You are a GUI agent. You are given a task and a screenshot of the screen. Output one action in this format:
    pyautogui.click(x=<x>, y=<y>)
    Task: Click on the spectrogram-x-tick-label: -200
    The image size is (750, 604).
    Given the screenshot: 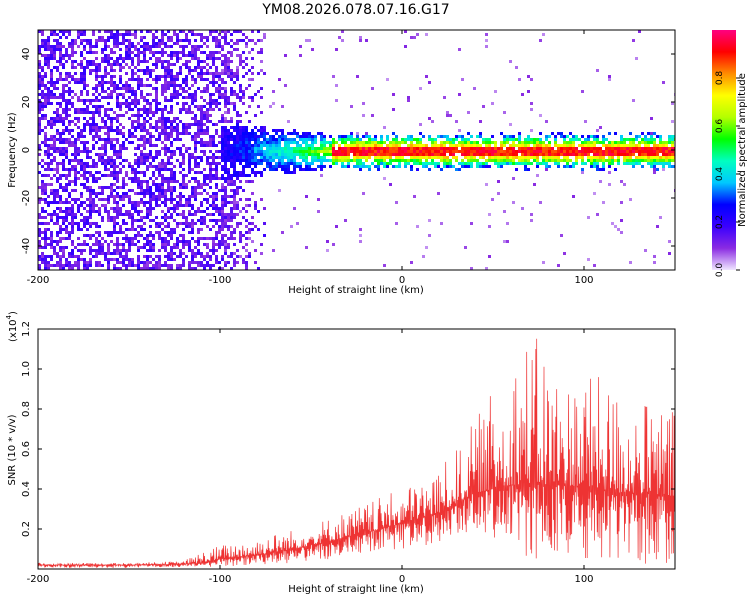 What is the action you would take?
    pyautogui.click(x=38, y=280)
    